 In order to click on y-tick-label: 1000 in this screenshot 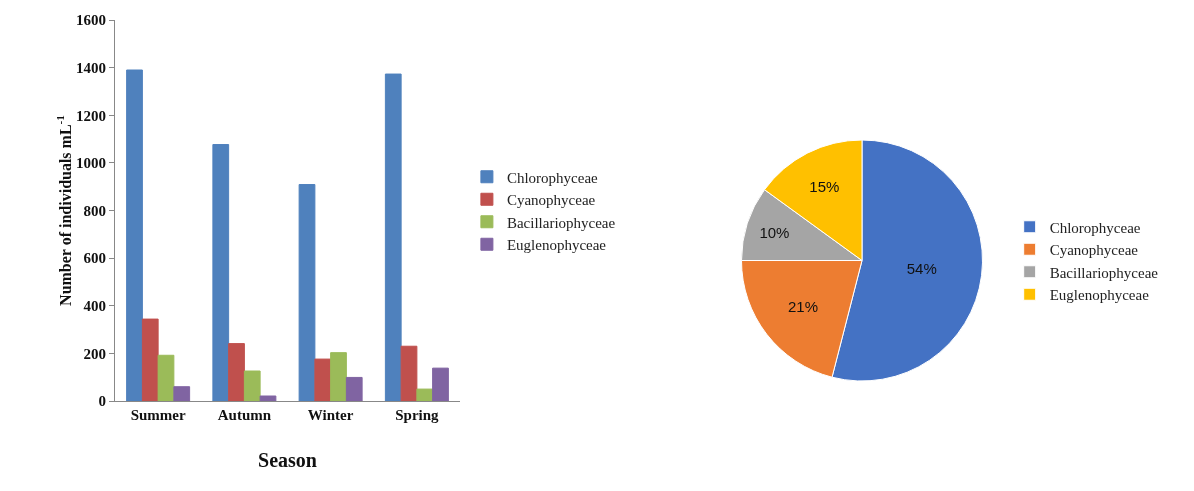, I will do `click(91, 163)`.